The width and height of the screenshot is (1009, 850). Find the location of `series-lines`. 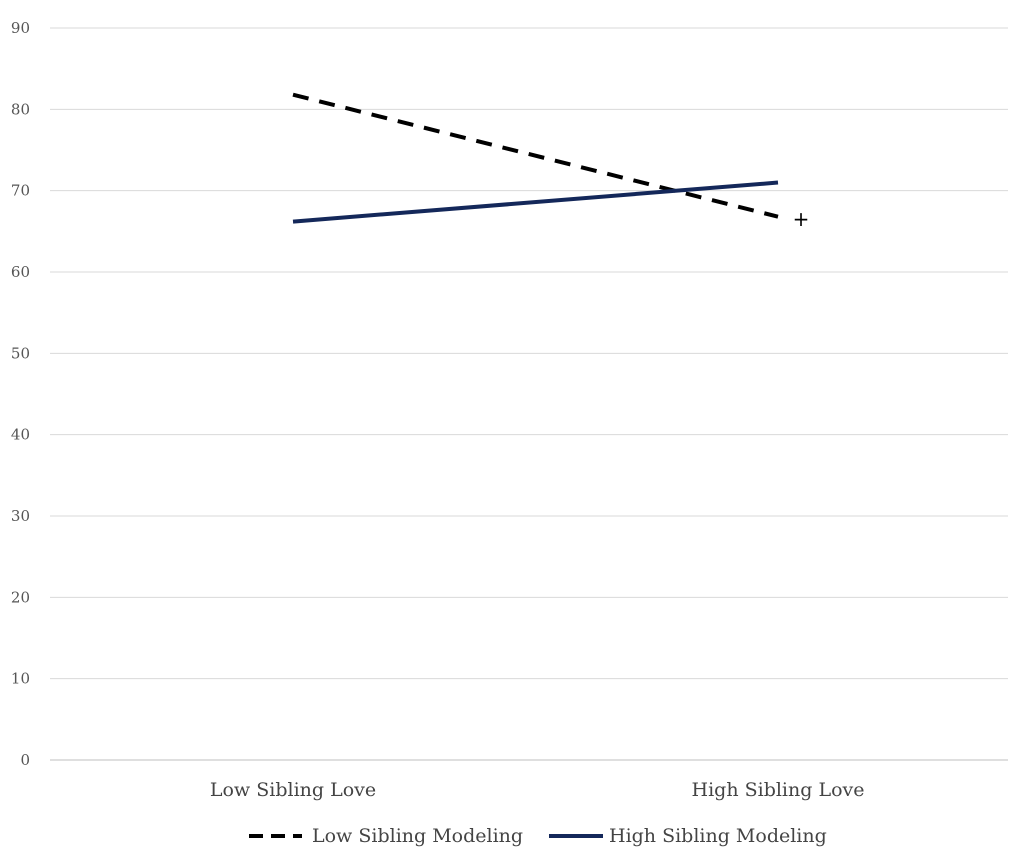

series-lines is located at coordinates (535, 158).